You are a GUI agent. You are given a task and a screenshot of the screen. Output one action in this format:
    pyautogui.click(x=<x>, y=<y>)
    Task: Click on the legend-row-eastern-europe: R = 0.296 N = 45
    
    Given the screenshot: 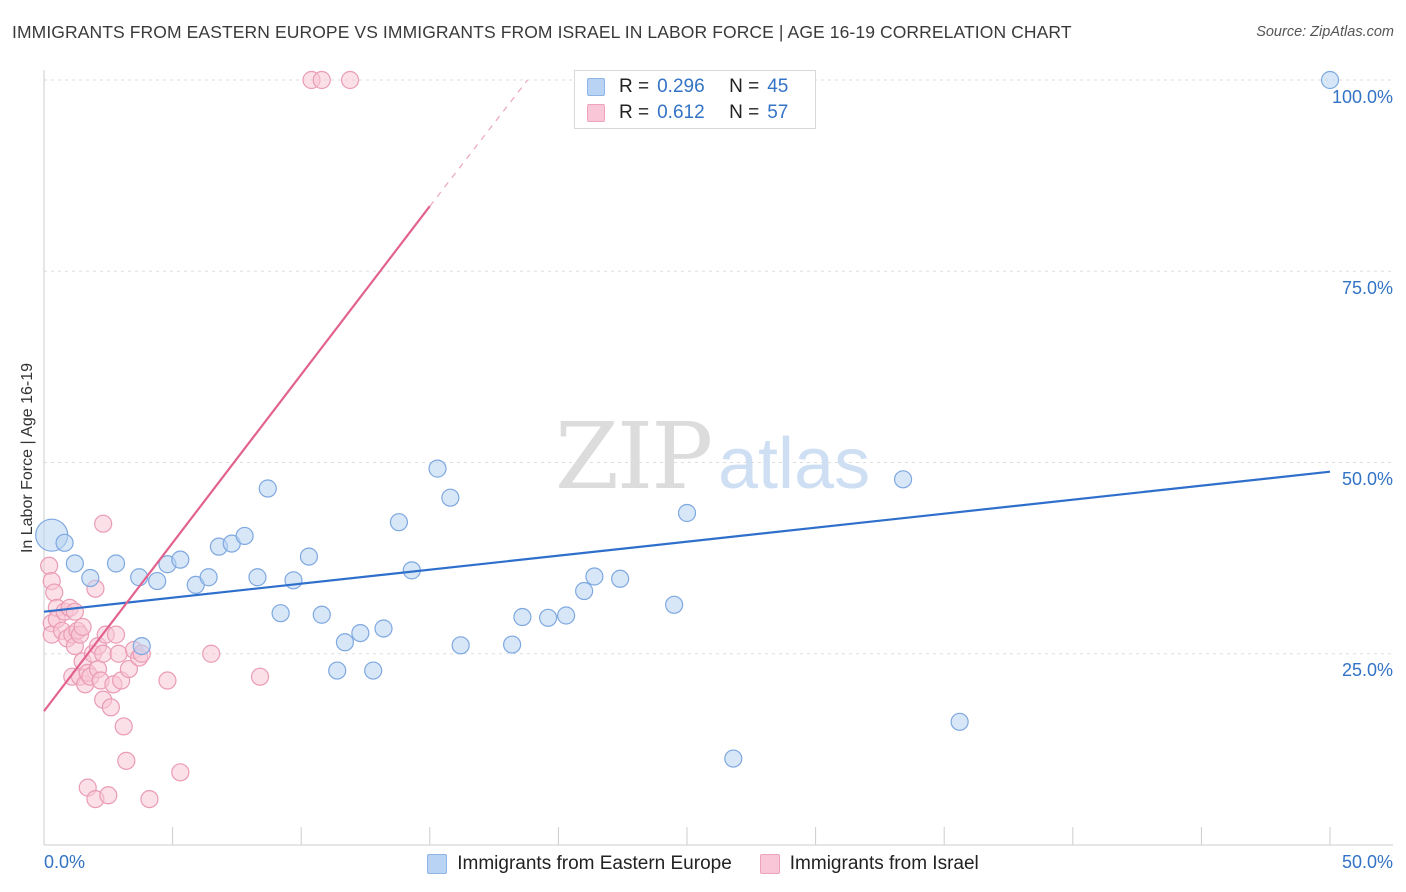 What is the action you would take?
    pyautogui.click(x=687, y=87)
    